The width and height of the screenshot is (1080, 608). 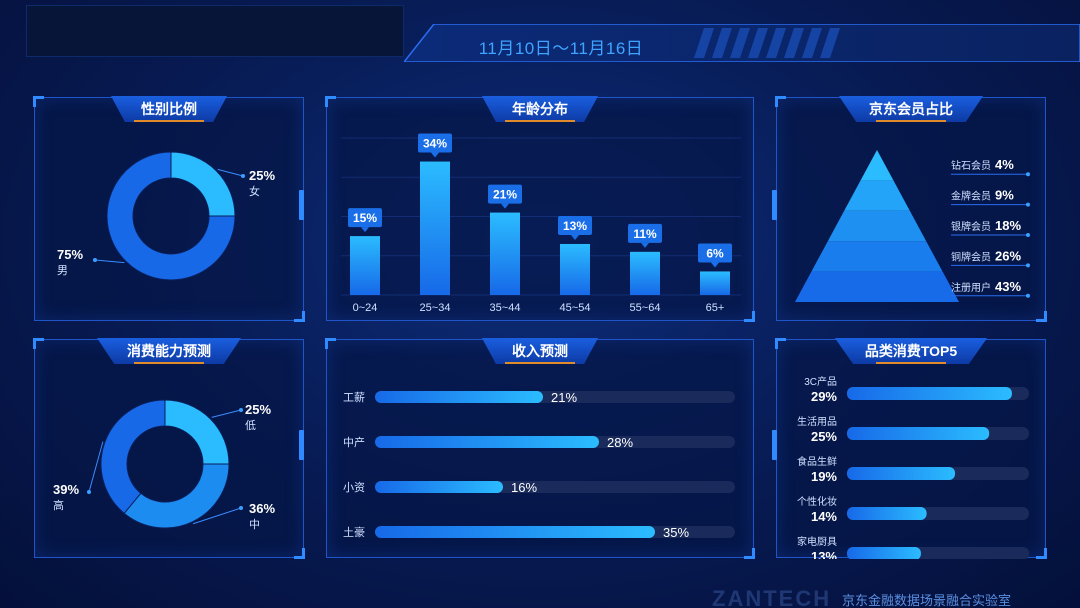 I want to click on income-bar-中产, so click(x=487, y=442).